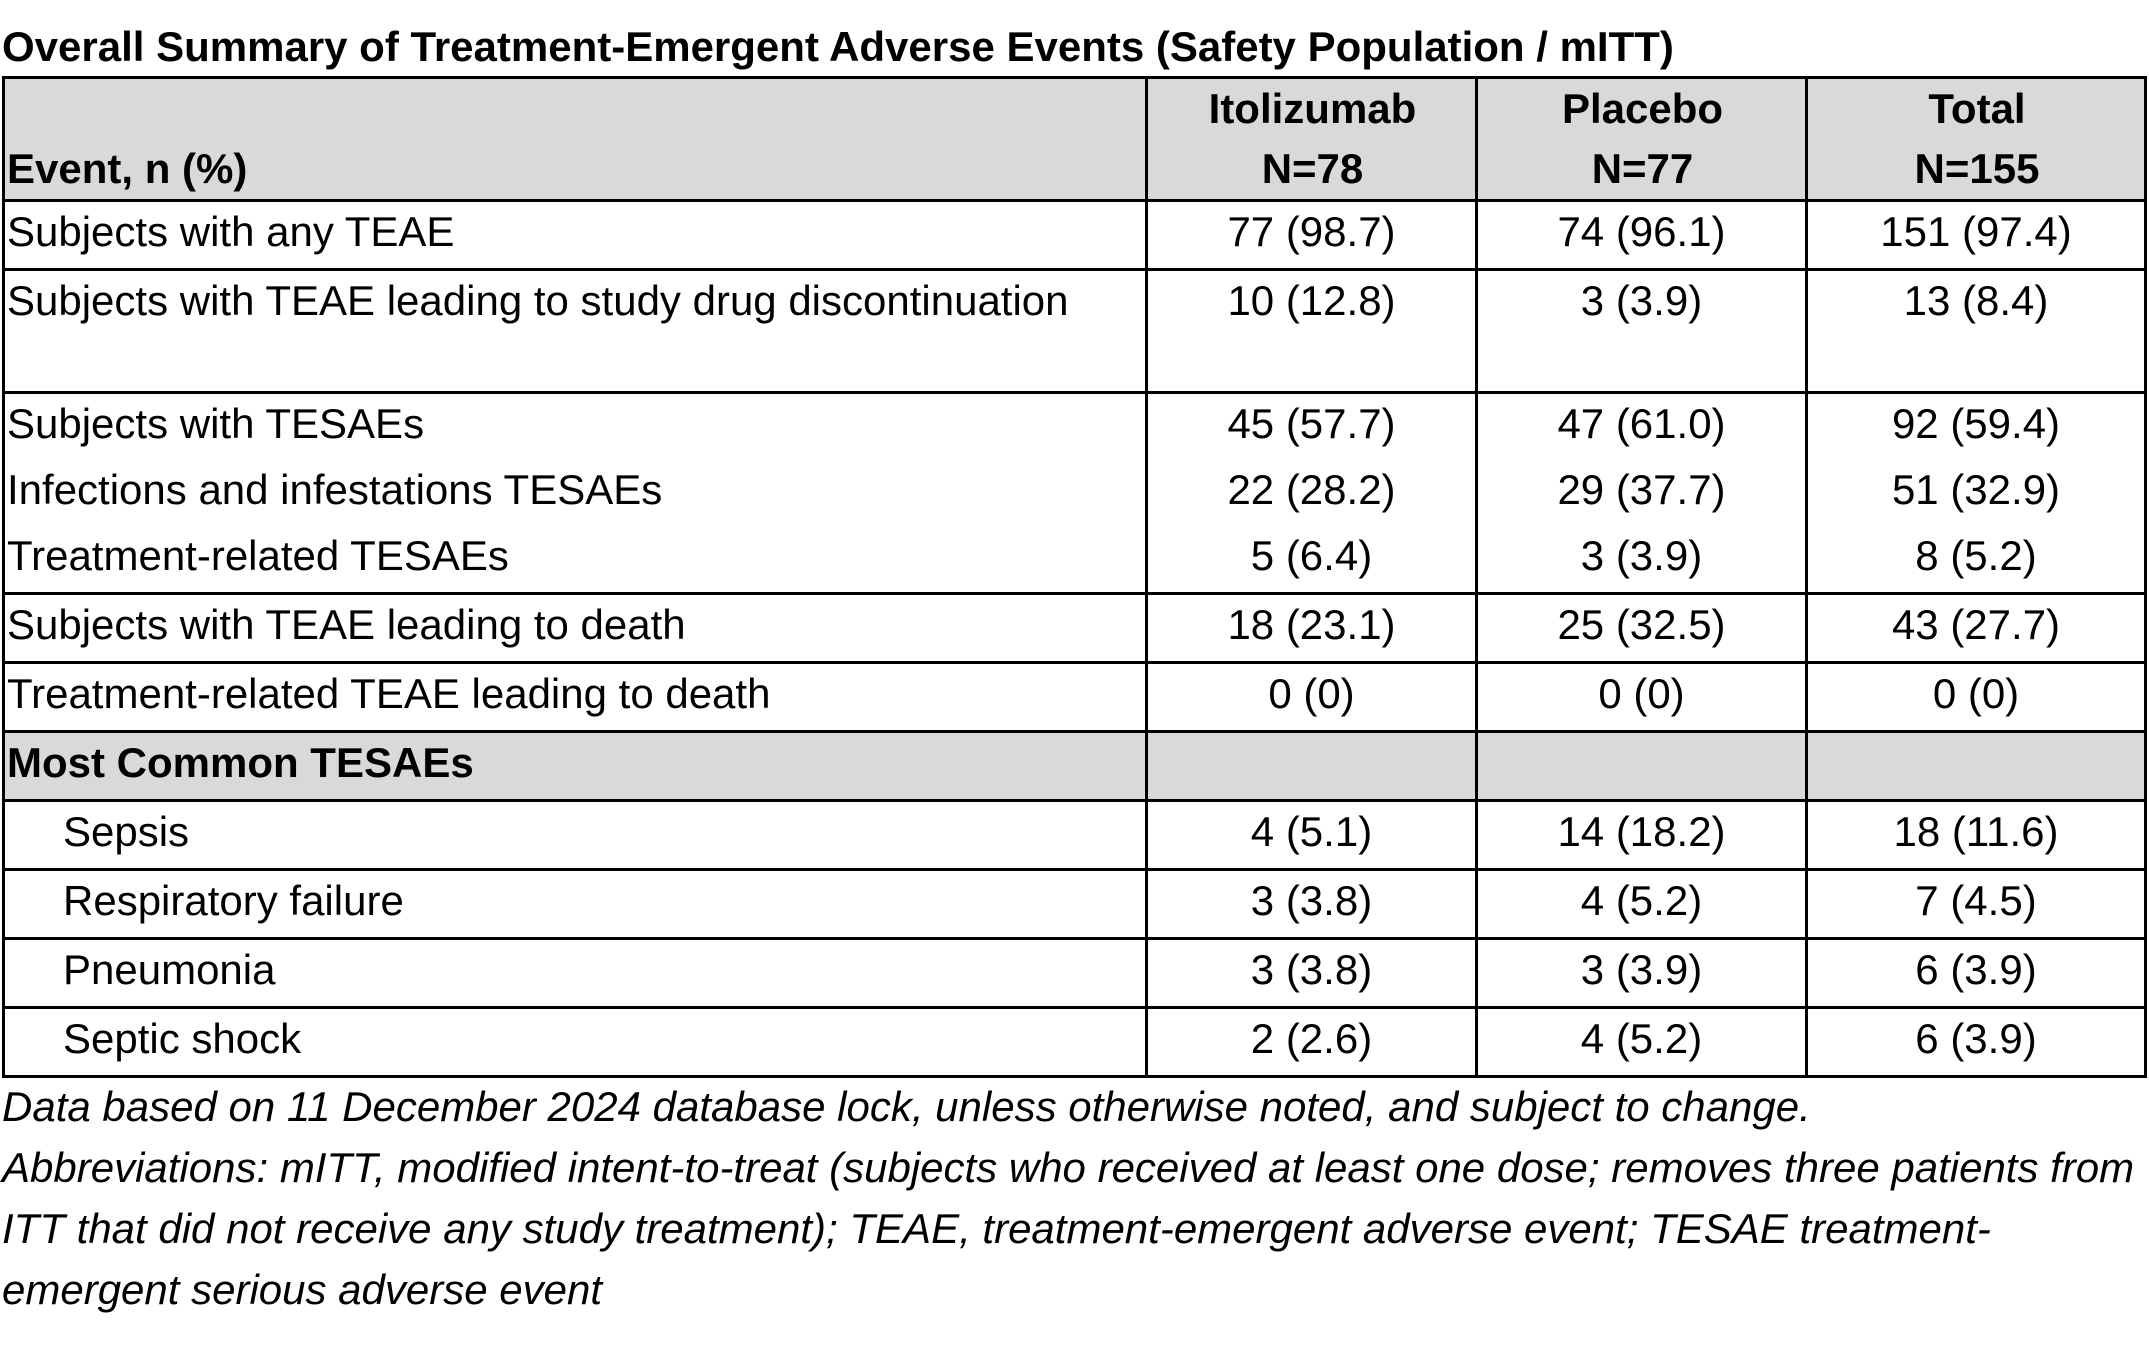 This screenshot has height=1347, width=2149. What do you see at coordinates (1311, 560) in the screenshot?
I see `cell-itolizumab: 5 (6.4)` at bounding box center [1311, 560].